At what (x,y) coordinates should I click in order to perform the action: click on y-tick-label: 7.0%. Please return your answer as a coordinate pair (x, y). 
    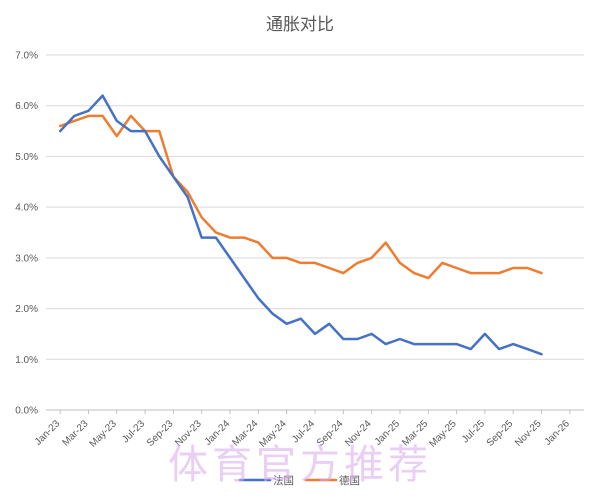
    Looking at the image, I should click on (26, 56).